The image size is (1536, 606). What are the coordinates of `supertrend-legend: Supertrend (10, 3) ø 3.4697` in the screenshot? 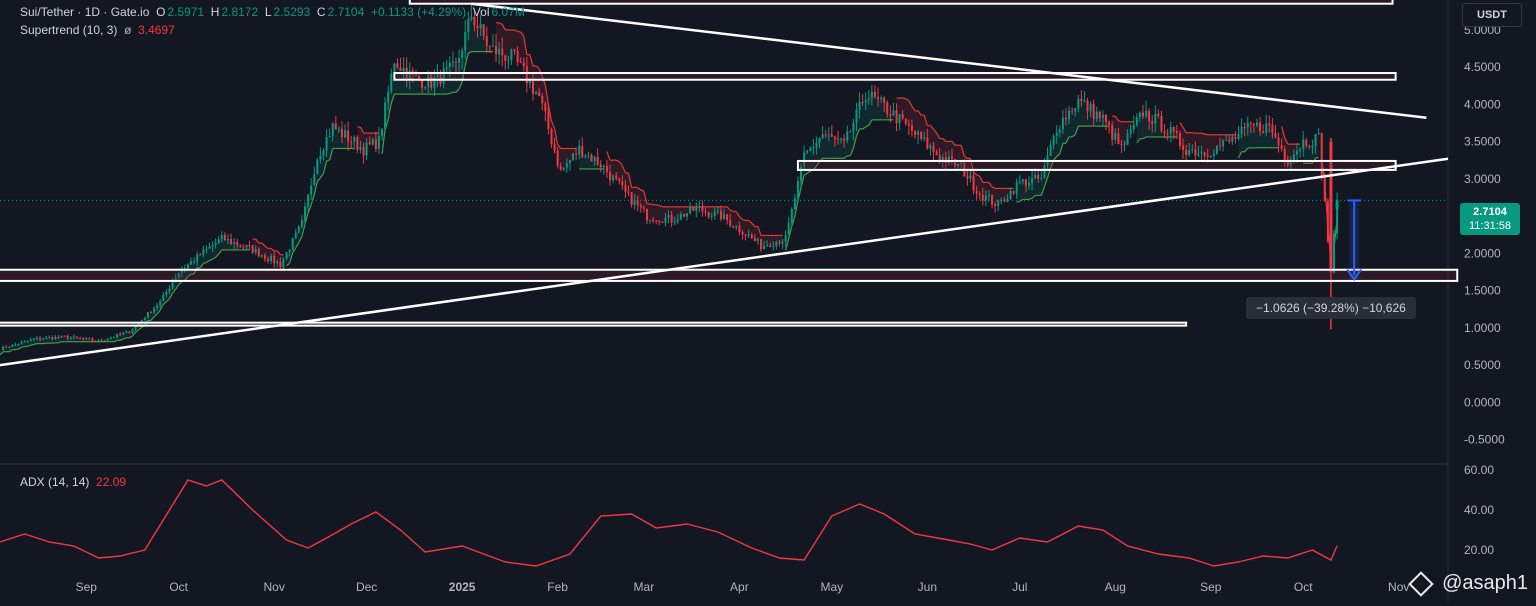 It's located at (97, 30).